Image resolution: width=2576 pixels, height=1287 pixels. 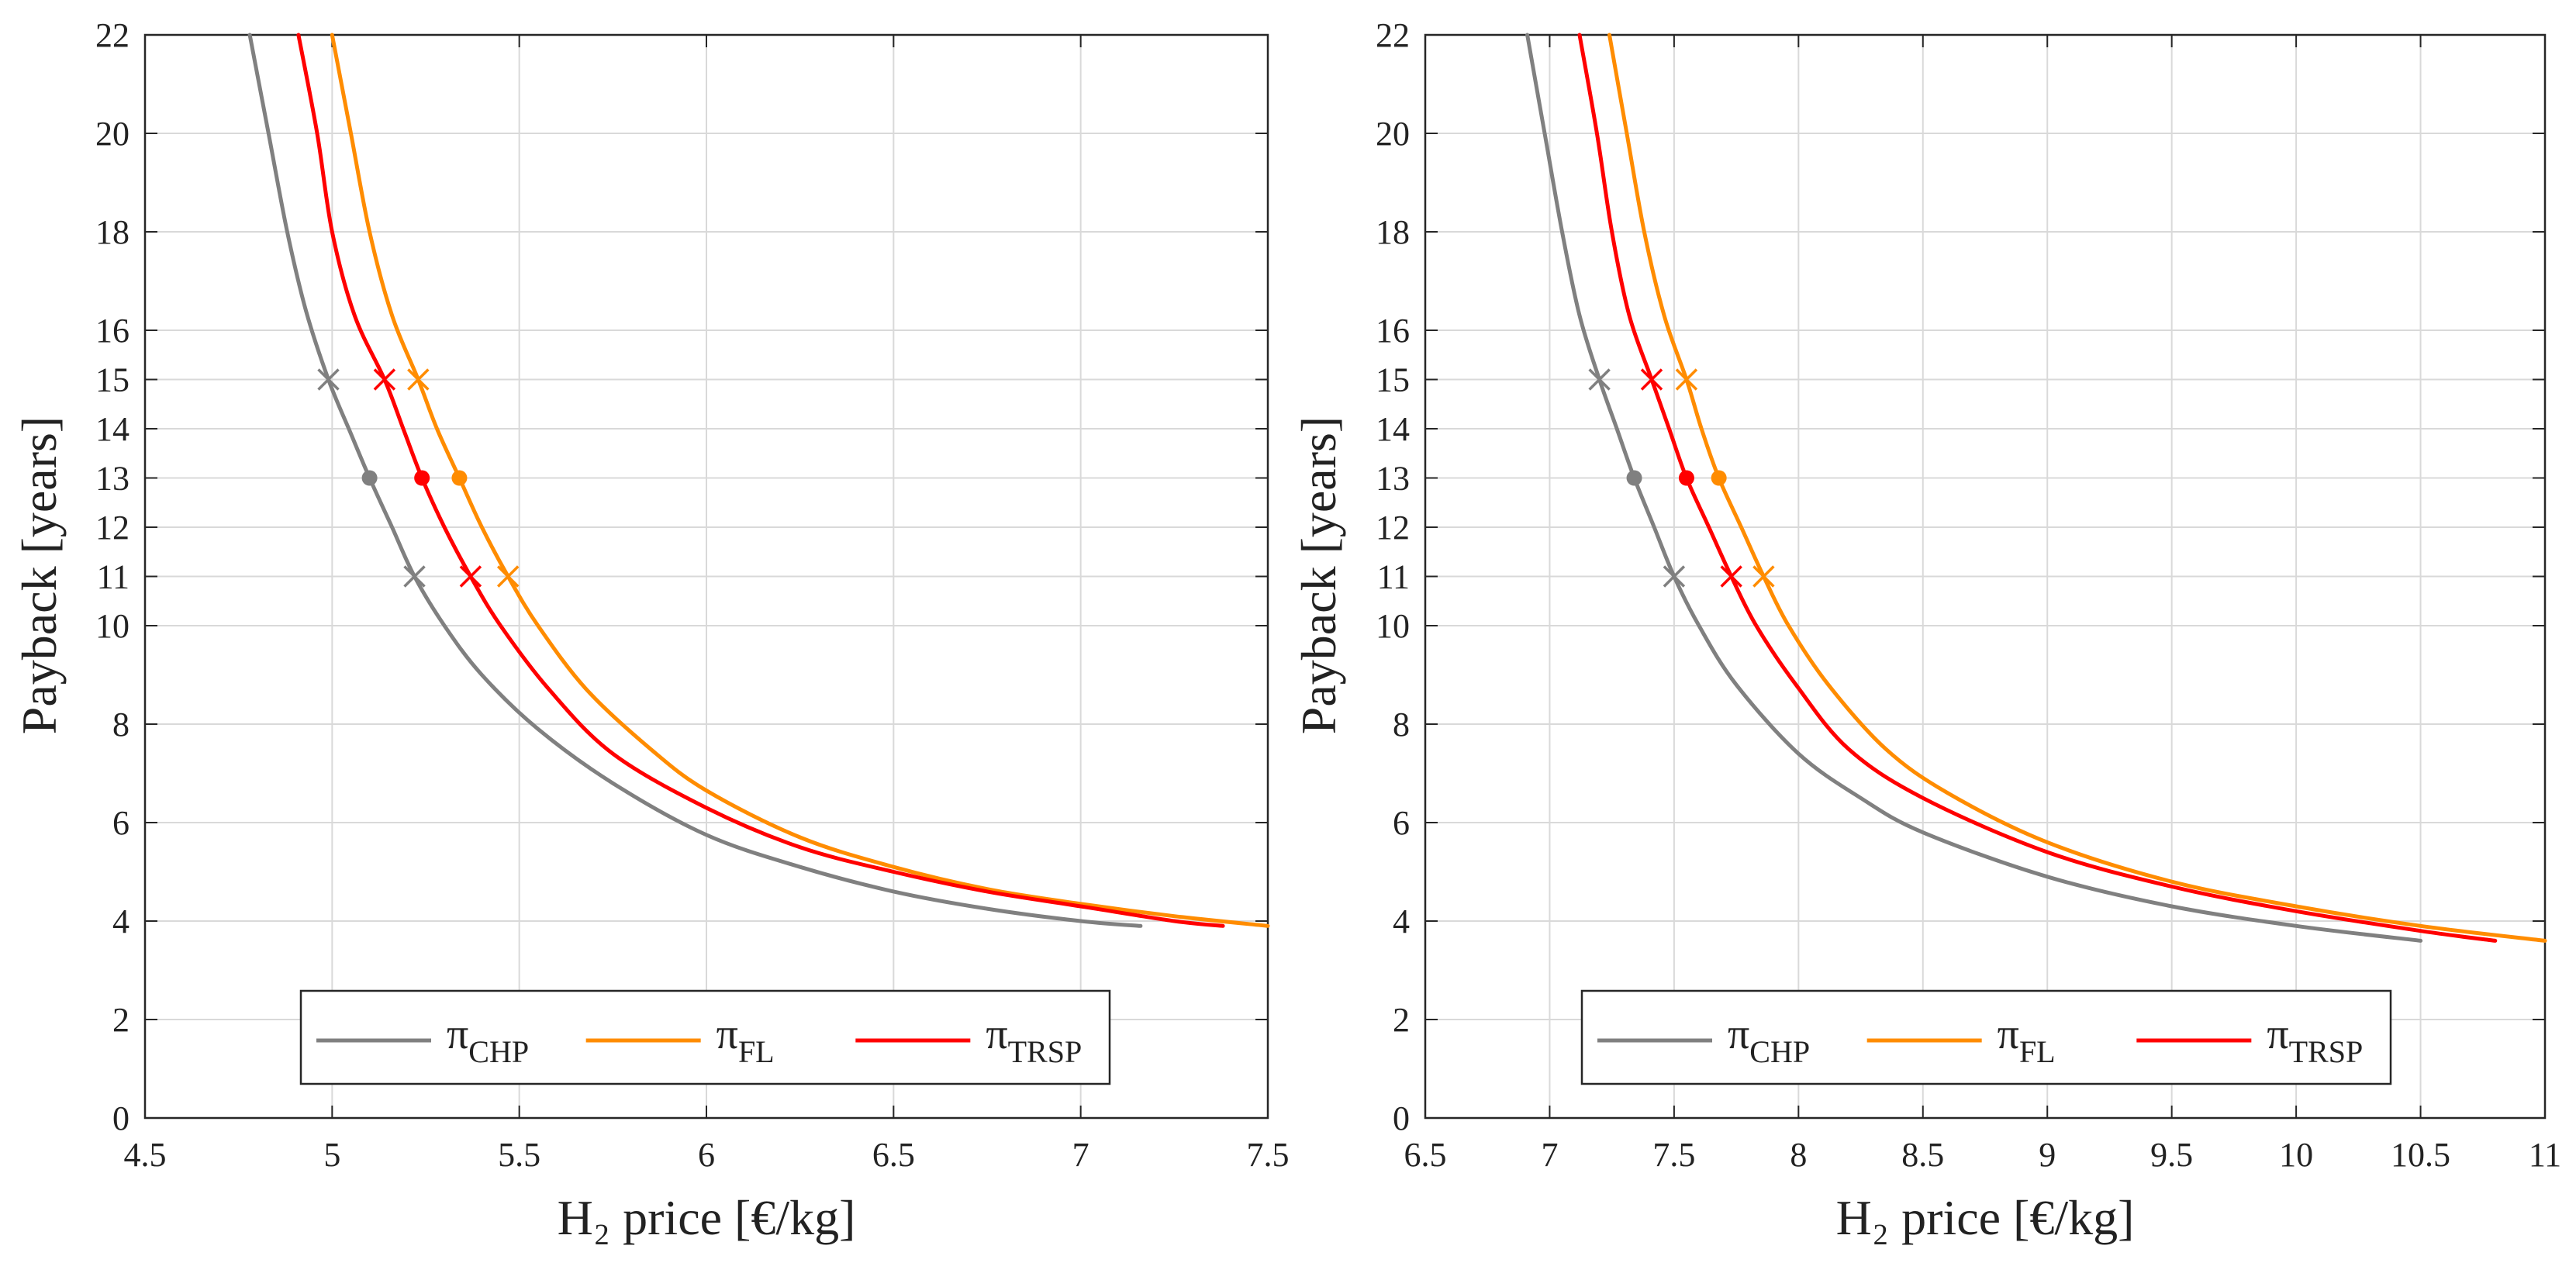 What do you see at coordinates (145, 1155) in the screenshot?
I see `x-tick-label: 4.5` at bounding box center [145, 1155].